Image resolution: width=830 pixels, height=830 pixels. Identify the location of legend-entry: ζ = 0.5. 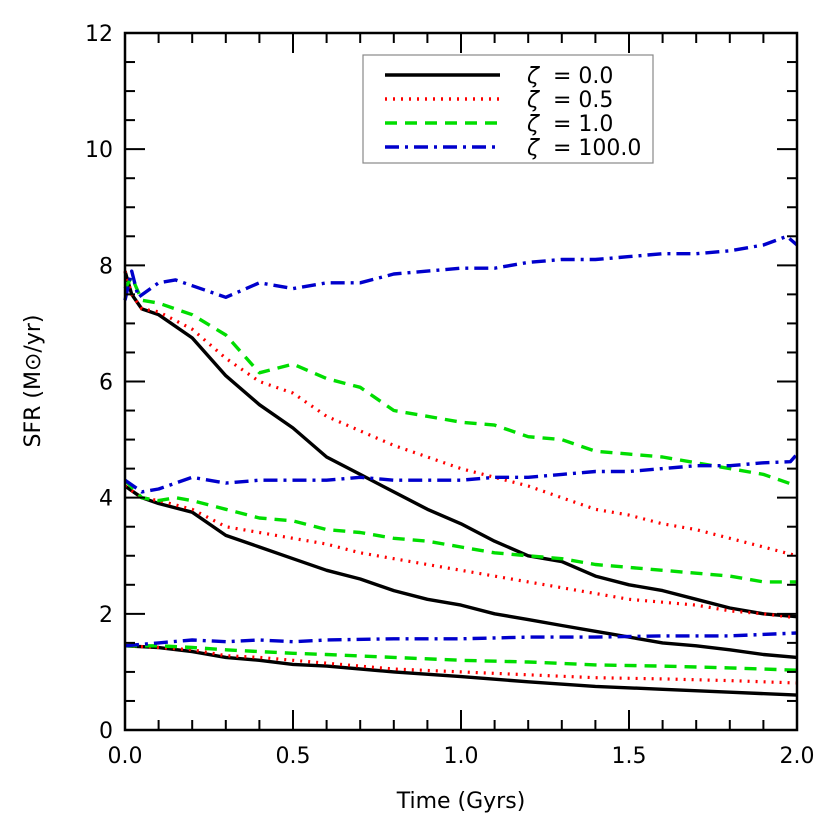
(499, 100).